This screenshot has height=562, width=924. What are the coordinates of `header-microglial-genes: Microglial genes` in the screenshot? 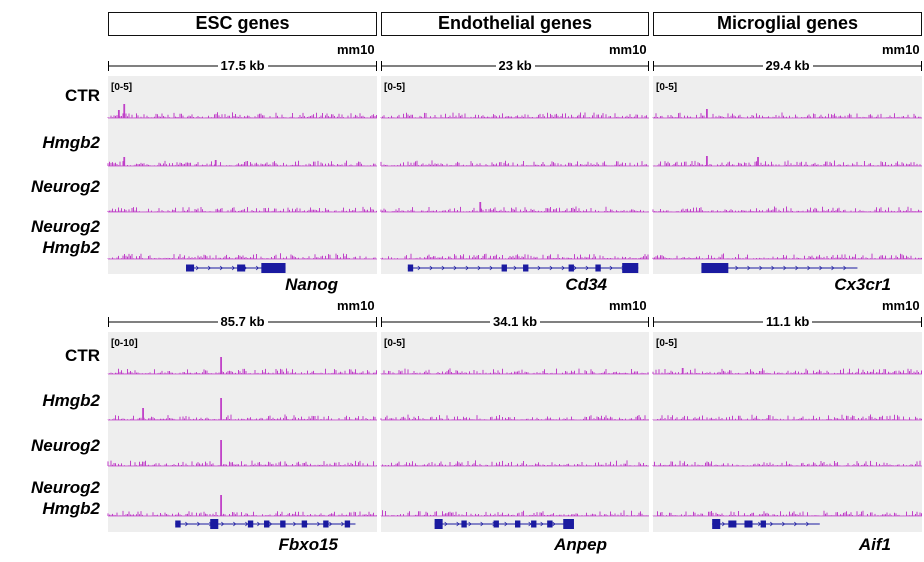 It's located at (787, 24).